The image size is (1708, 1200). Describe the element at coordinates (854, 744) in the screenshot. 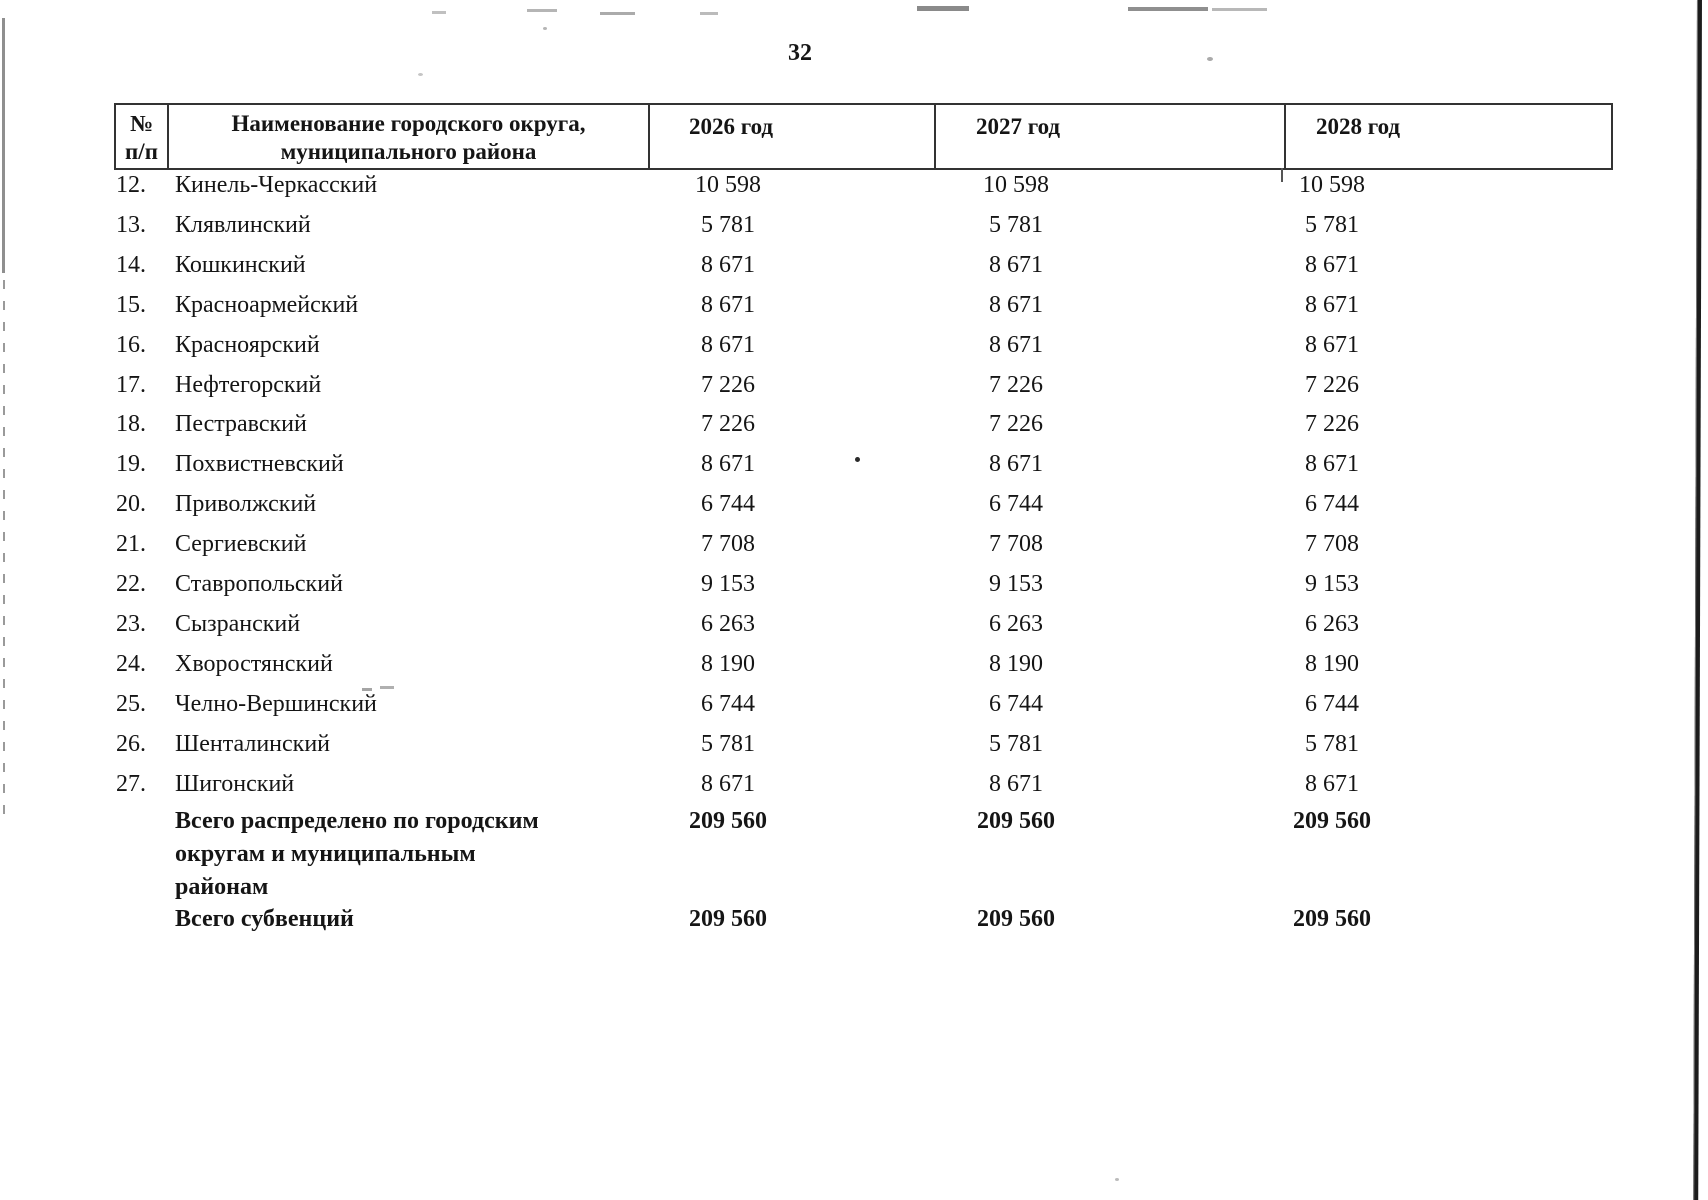

I see `table-row: 26. Шенталинский 5 781 5 781 5 781` at that location.